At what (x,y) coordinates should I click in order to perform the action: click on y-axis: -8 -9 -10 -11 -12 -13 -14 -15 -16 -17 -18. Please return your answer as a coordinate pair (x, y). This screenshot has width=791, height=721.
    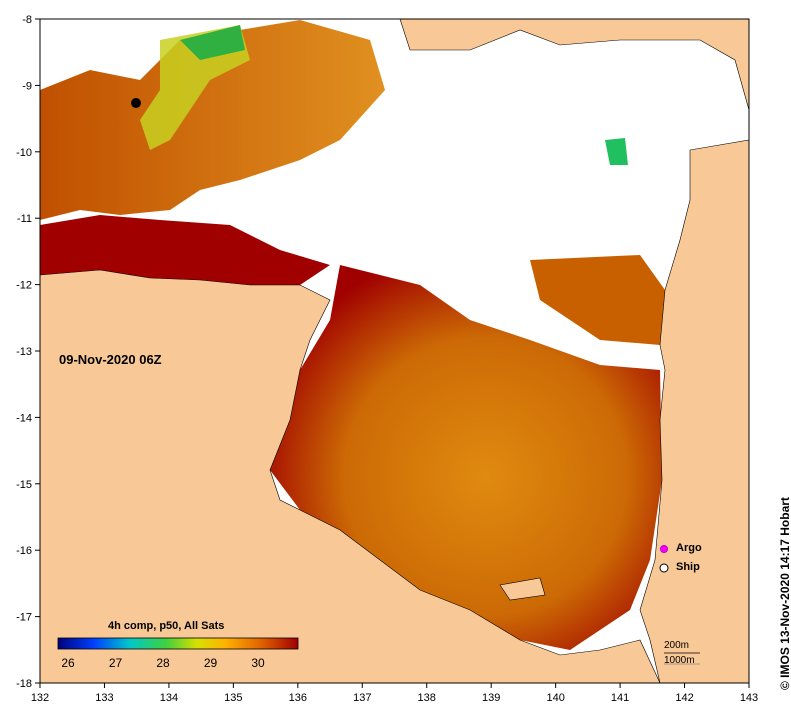
    Looking at the image, I should click on (28, 352).